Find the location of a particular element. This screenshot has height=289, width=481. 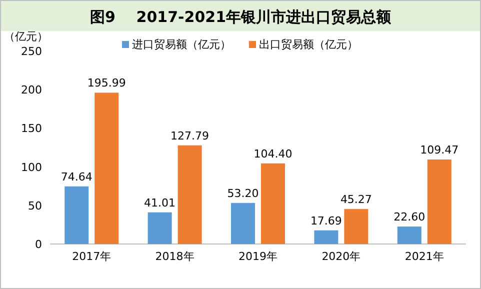

data-label: 17.69 is located at coordinates (326, 221).